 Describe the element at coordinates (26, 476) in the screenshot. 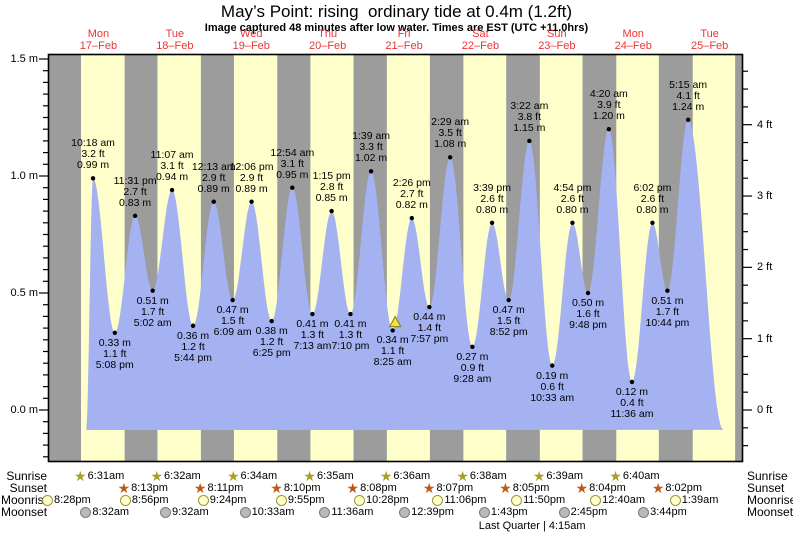

I see `almanac-row-label-left: Sunrise` at that location.